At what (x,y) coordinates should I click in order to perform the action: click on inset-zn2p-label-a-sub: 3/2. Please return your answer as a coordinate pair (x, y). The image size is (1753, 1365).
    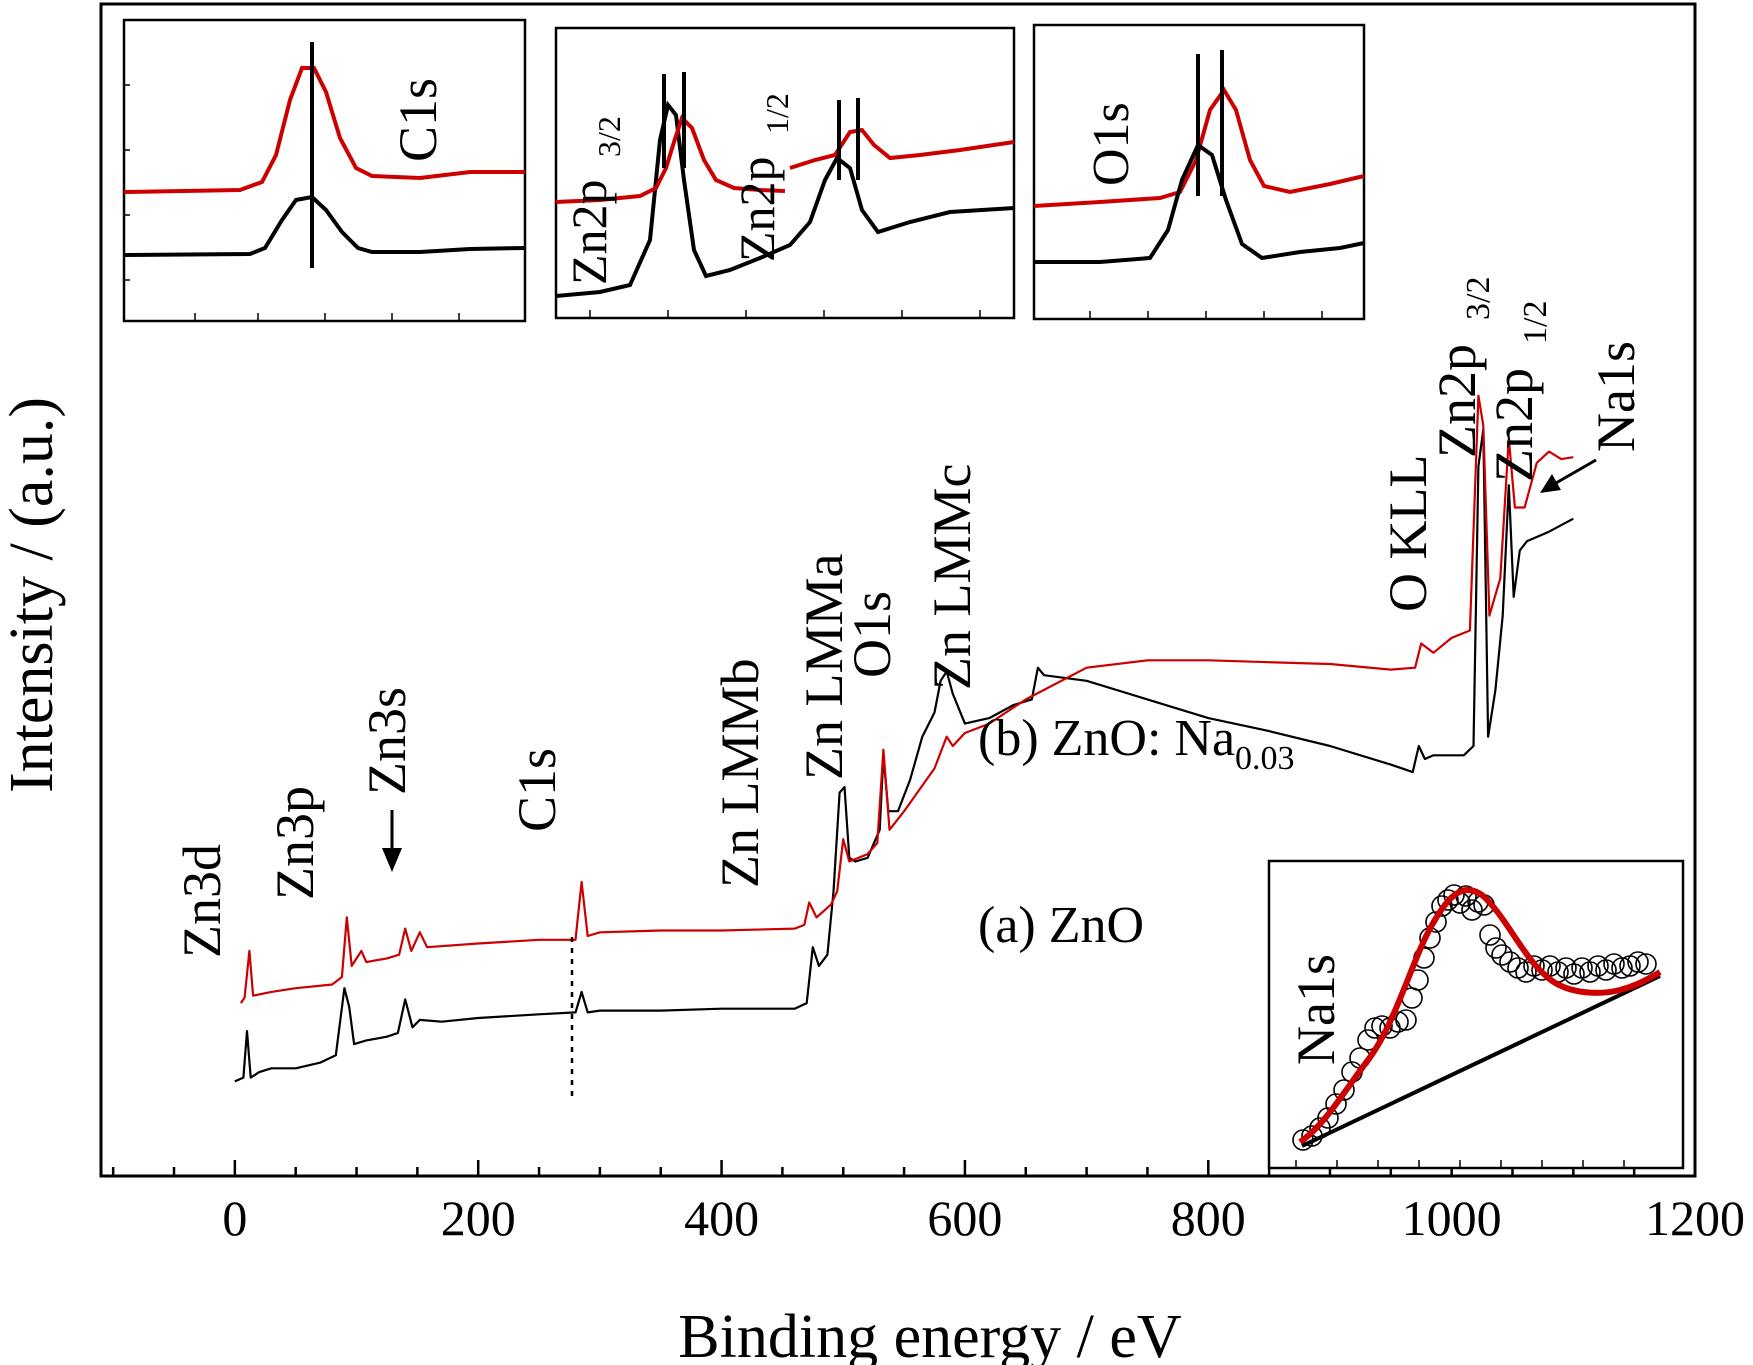
    Looking at the image, I should click on (609, 136).